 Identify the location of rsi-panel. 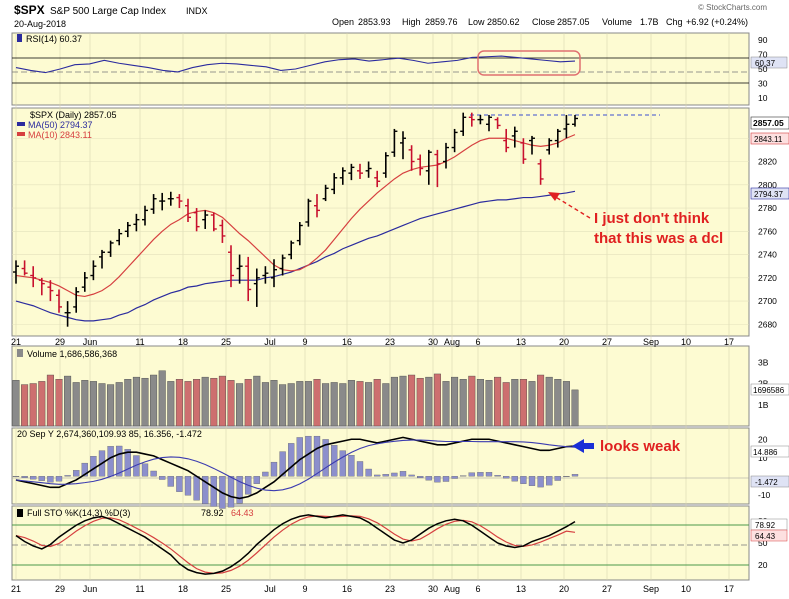
(380, 69).